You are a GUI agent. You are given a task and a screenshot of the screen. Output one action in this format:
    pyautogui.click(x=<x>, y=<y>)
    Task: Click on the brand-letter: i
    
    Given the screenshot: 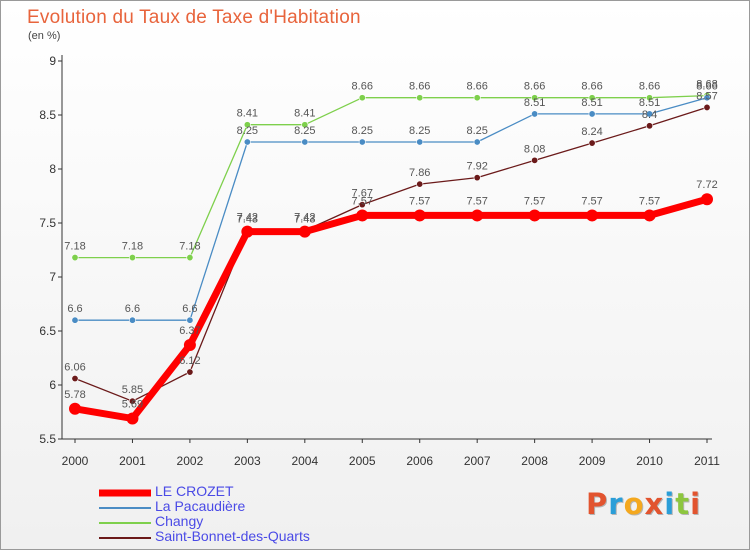 What is the action you would take?
    pyautogui.click(x=696, y=504)
    